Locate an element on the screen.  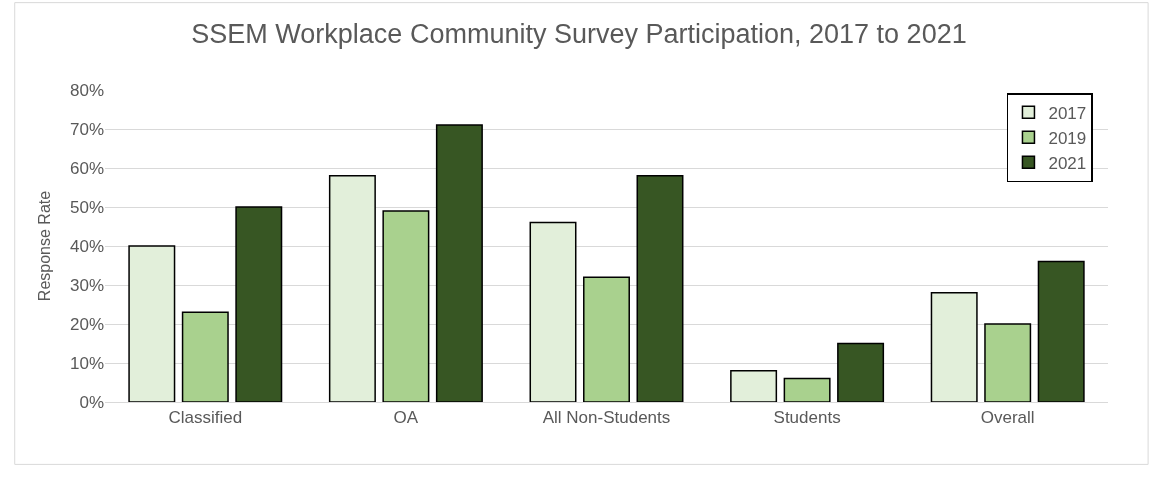
y-tick-label: 80% is located at coordinates (86, 90).